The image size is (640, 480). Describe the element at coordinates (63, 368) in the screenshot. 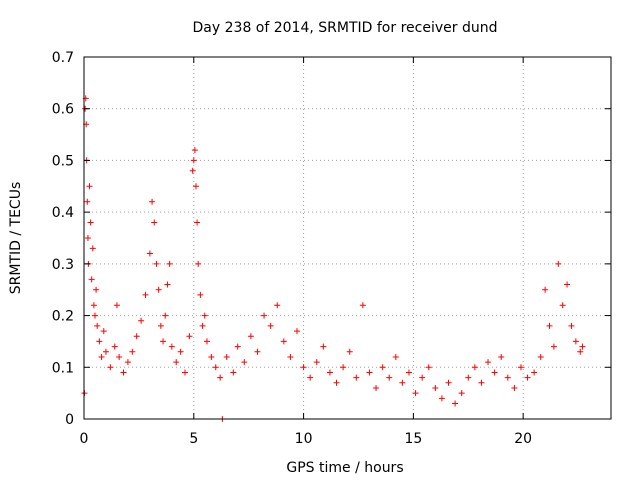

I see `y-tick-label: 0.1` at that location.